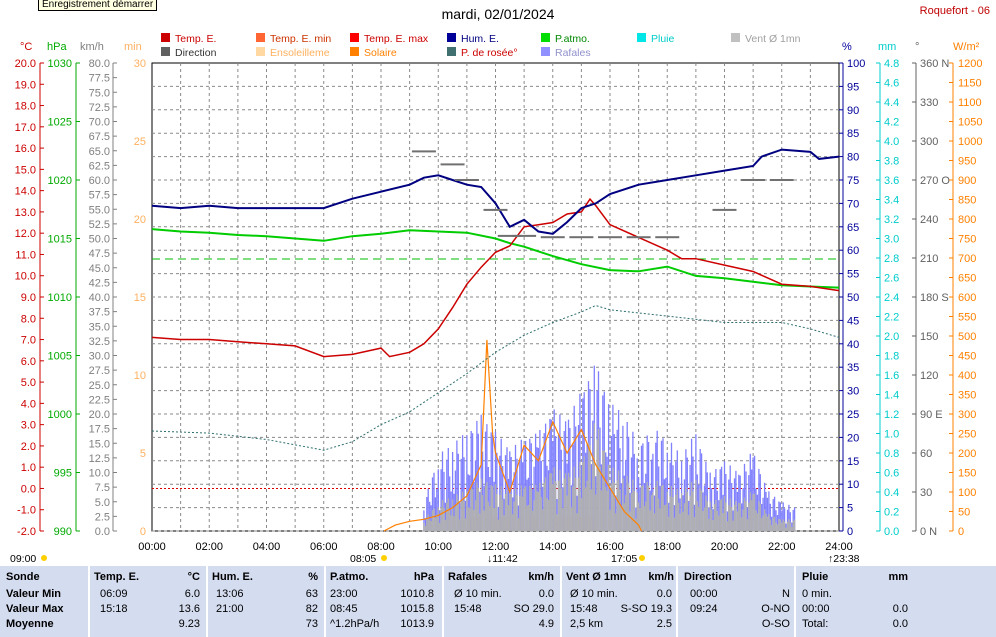 This screenshot has width=996, height=637. I want to click on solar-axis-tick: 850, so click(967, 201).